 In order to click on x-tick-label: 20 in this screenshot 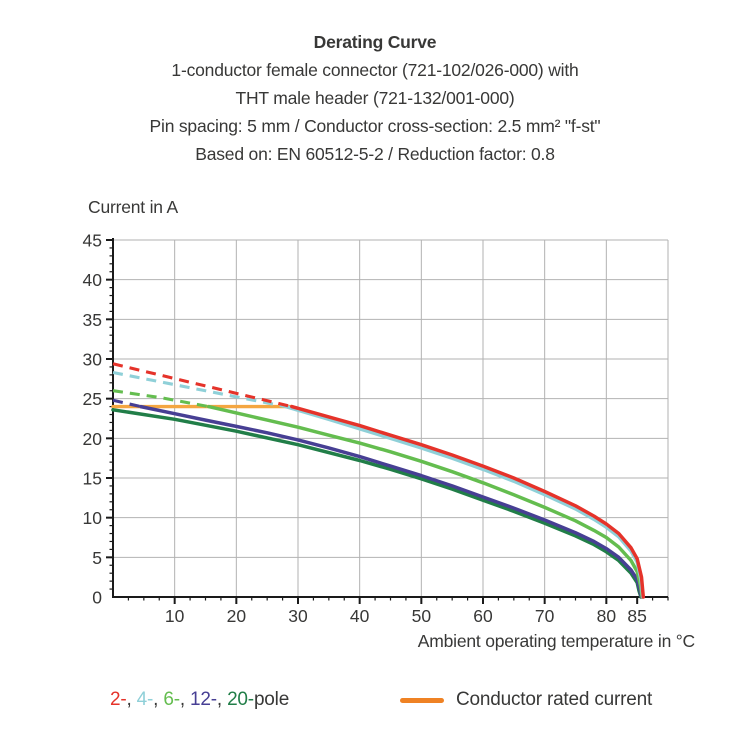, I will do `click(237, 616)`.